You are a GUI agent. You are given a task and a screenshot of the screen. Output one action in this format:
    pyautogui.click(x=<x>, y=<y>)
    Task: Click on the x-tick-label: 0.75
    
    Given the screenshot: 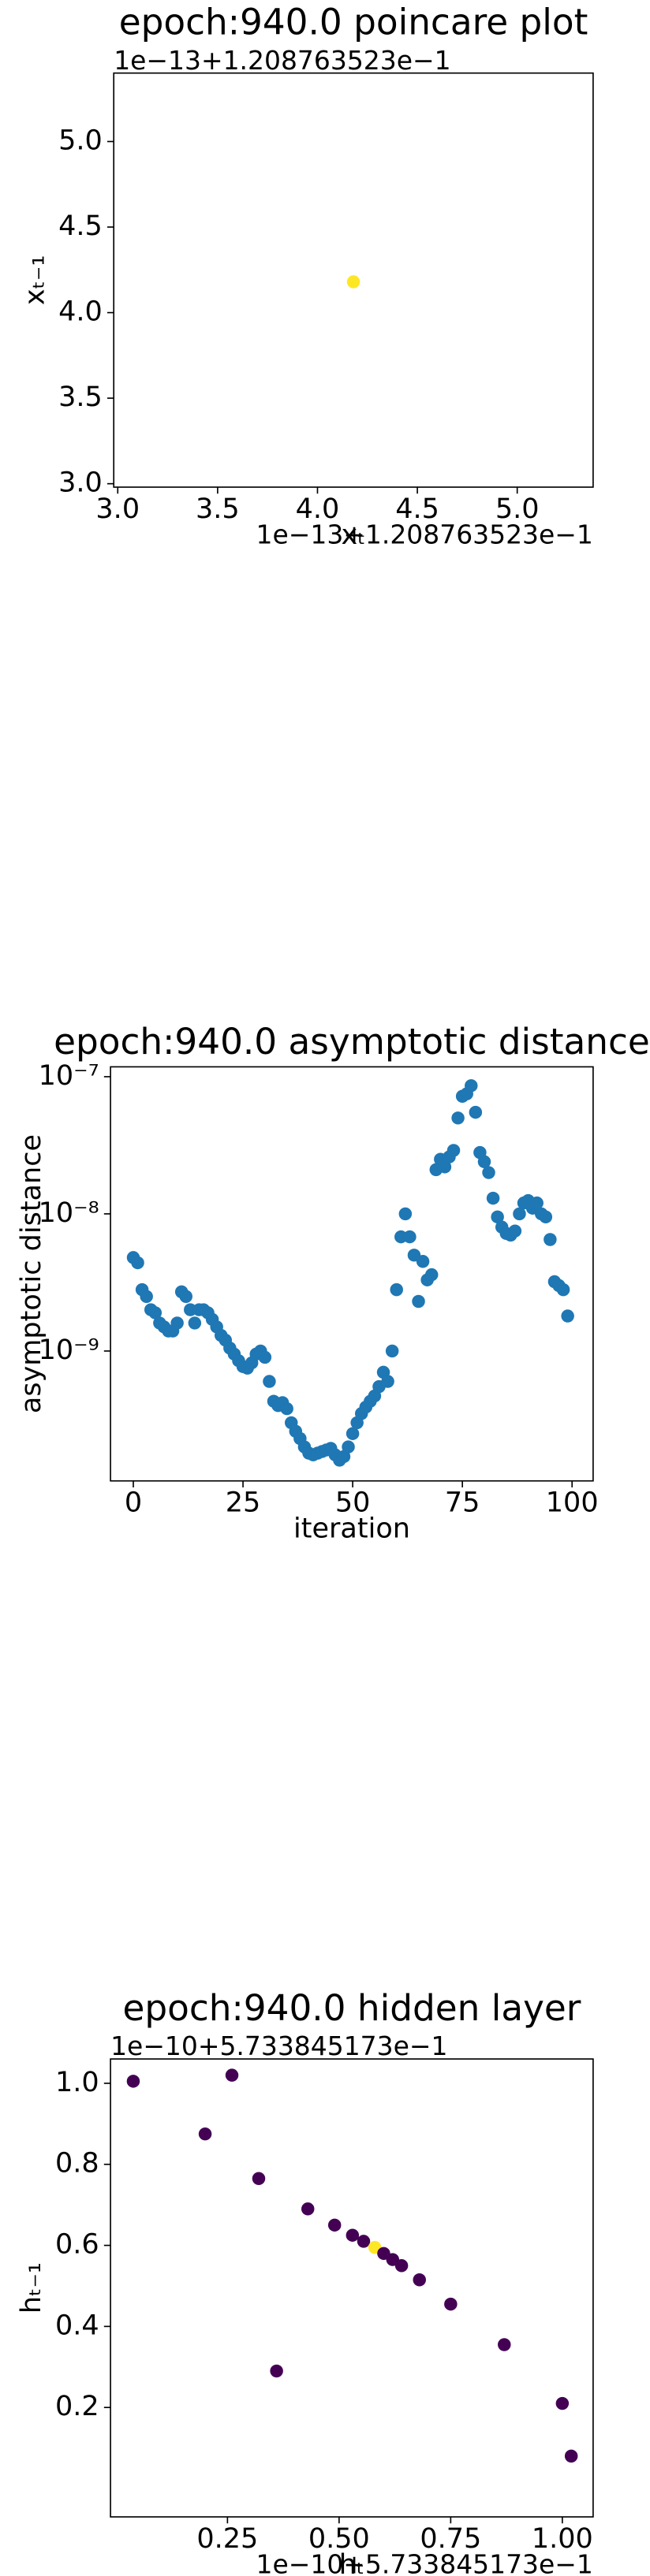 What is the action you would take?
    pyautogui.click(x=450, y=2538)
    